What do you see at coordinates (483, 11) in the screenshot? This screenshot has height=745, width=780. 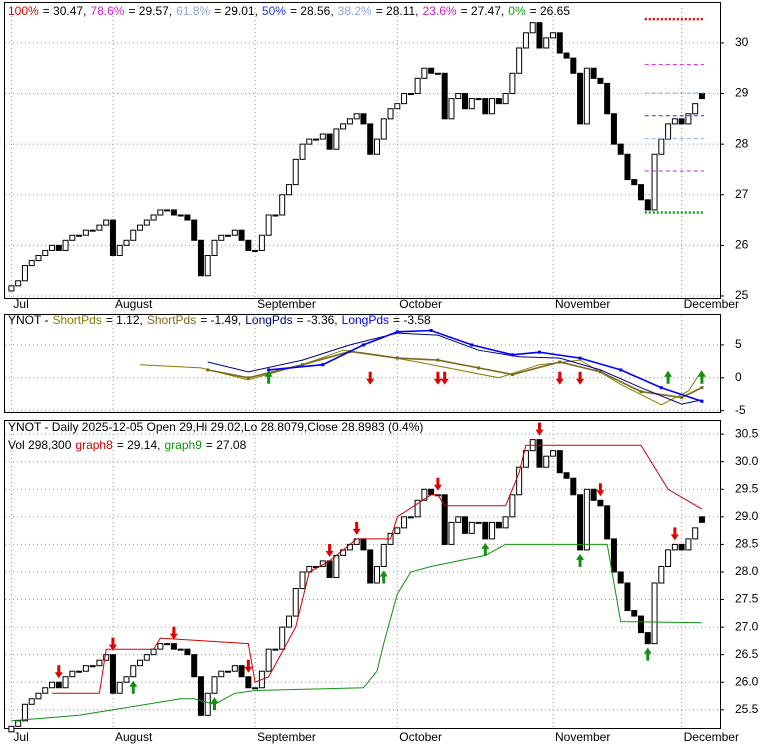 I see `header-part: = 27.47,` at bounding box center [483, 11].